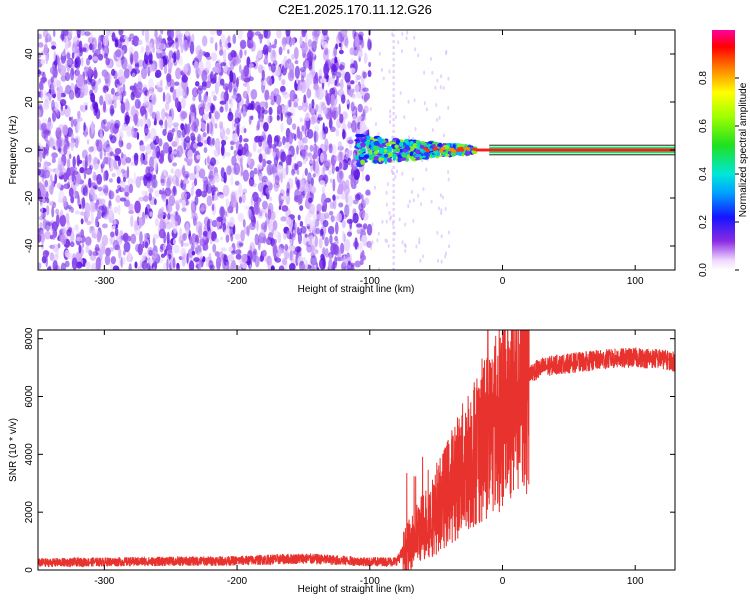 This screenshot has height=600, width=750. I want to click on snr-y-tick-label: 6000, so click(29, 396).